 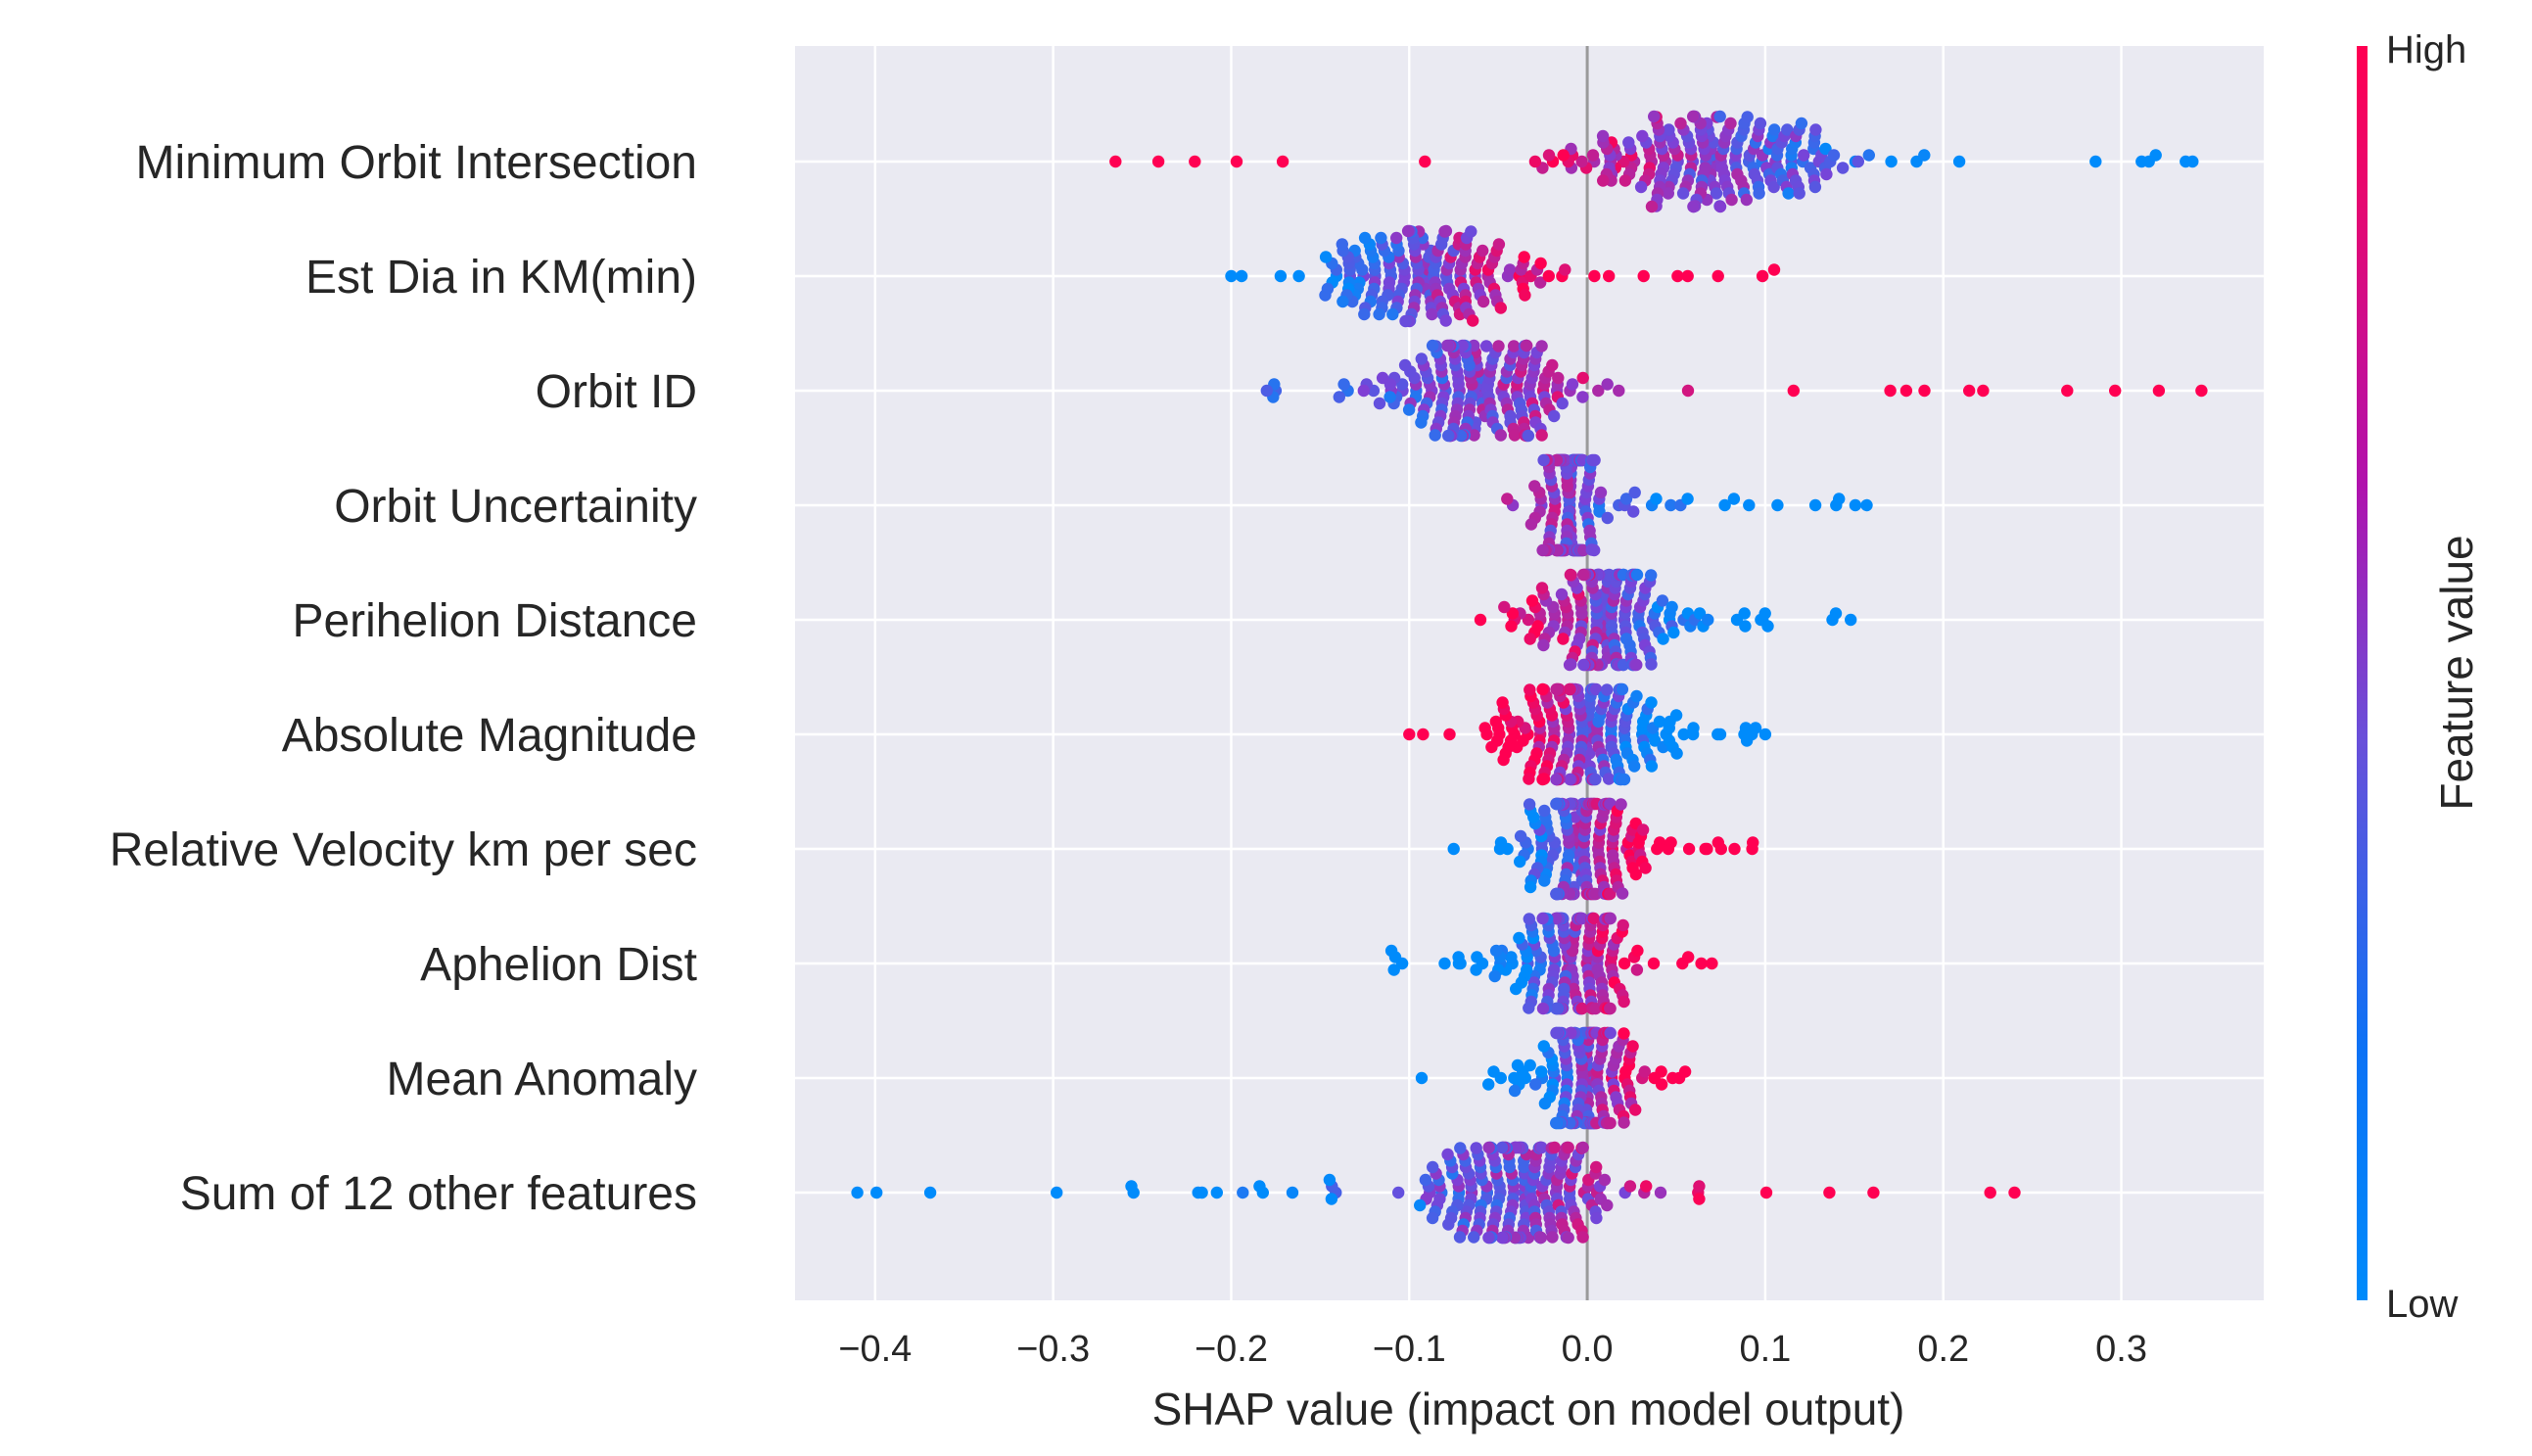 What do you see at coordinates (2121, 1349) in the screenshot?
I see `x-tick-label: 0.3` at bounding box center [2121, 1349].